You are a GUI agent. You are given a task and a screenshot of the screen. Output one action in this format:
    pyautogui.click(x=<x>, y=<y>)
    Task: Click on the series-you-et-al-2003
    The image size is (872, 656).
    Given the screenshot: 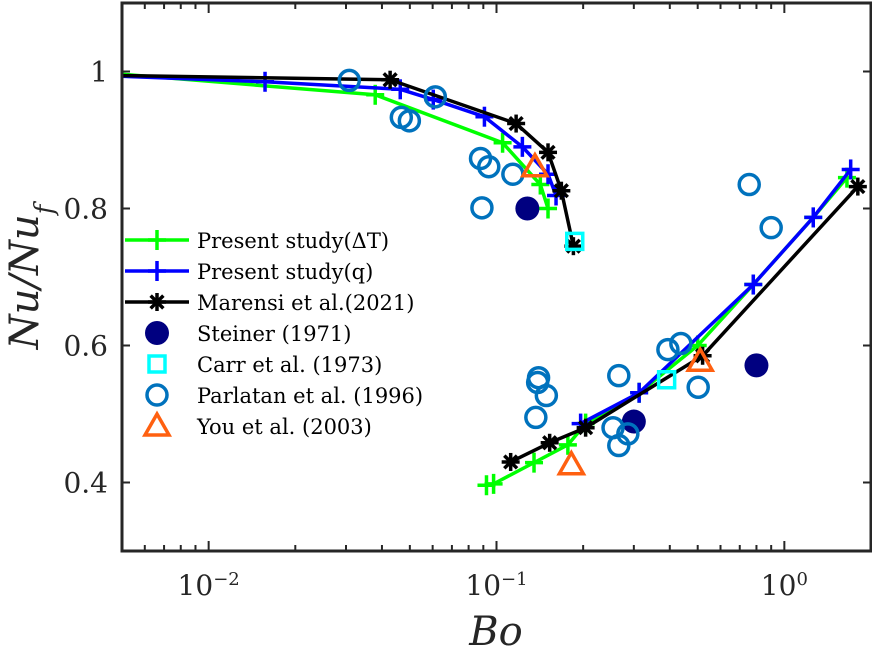 What is the action you would take?
    pyautogui.click(x=617, y=313)
    